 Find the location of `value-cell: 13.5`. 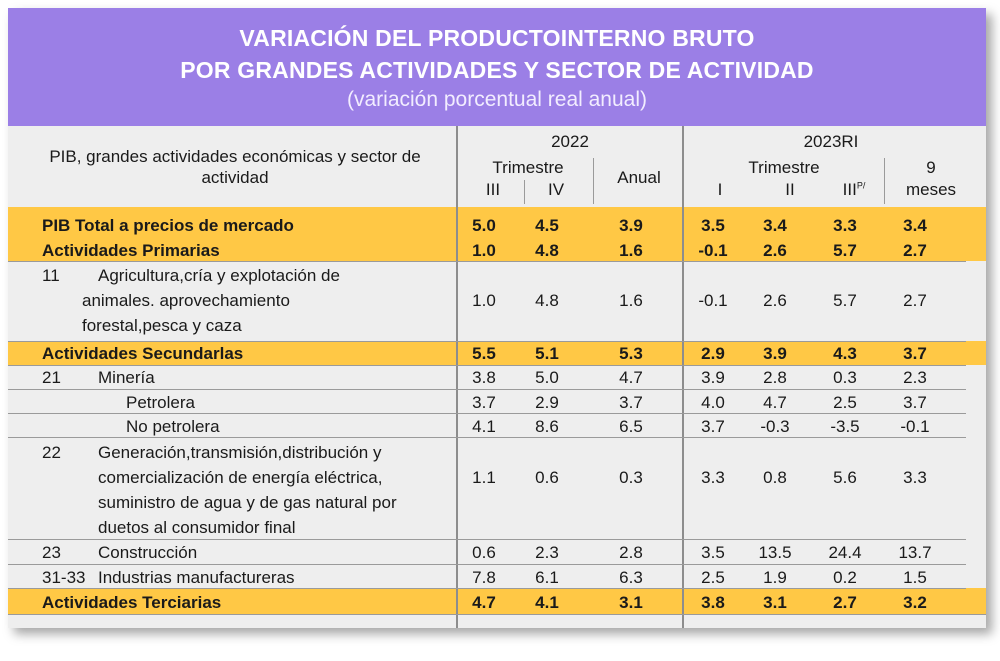

value-cell: 13.5 is located at coordinates (775, 552).